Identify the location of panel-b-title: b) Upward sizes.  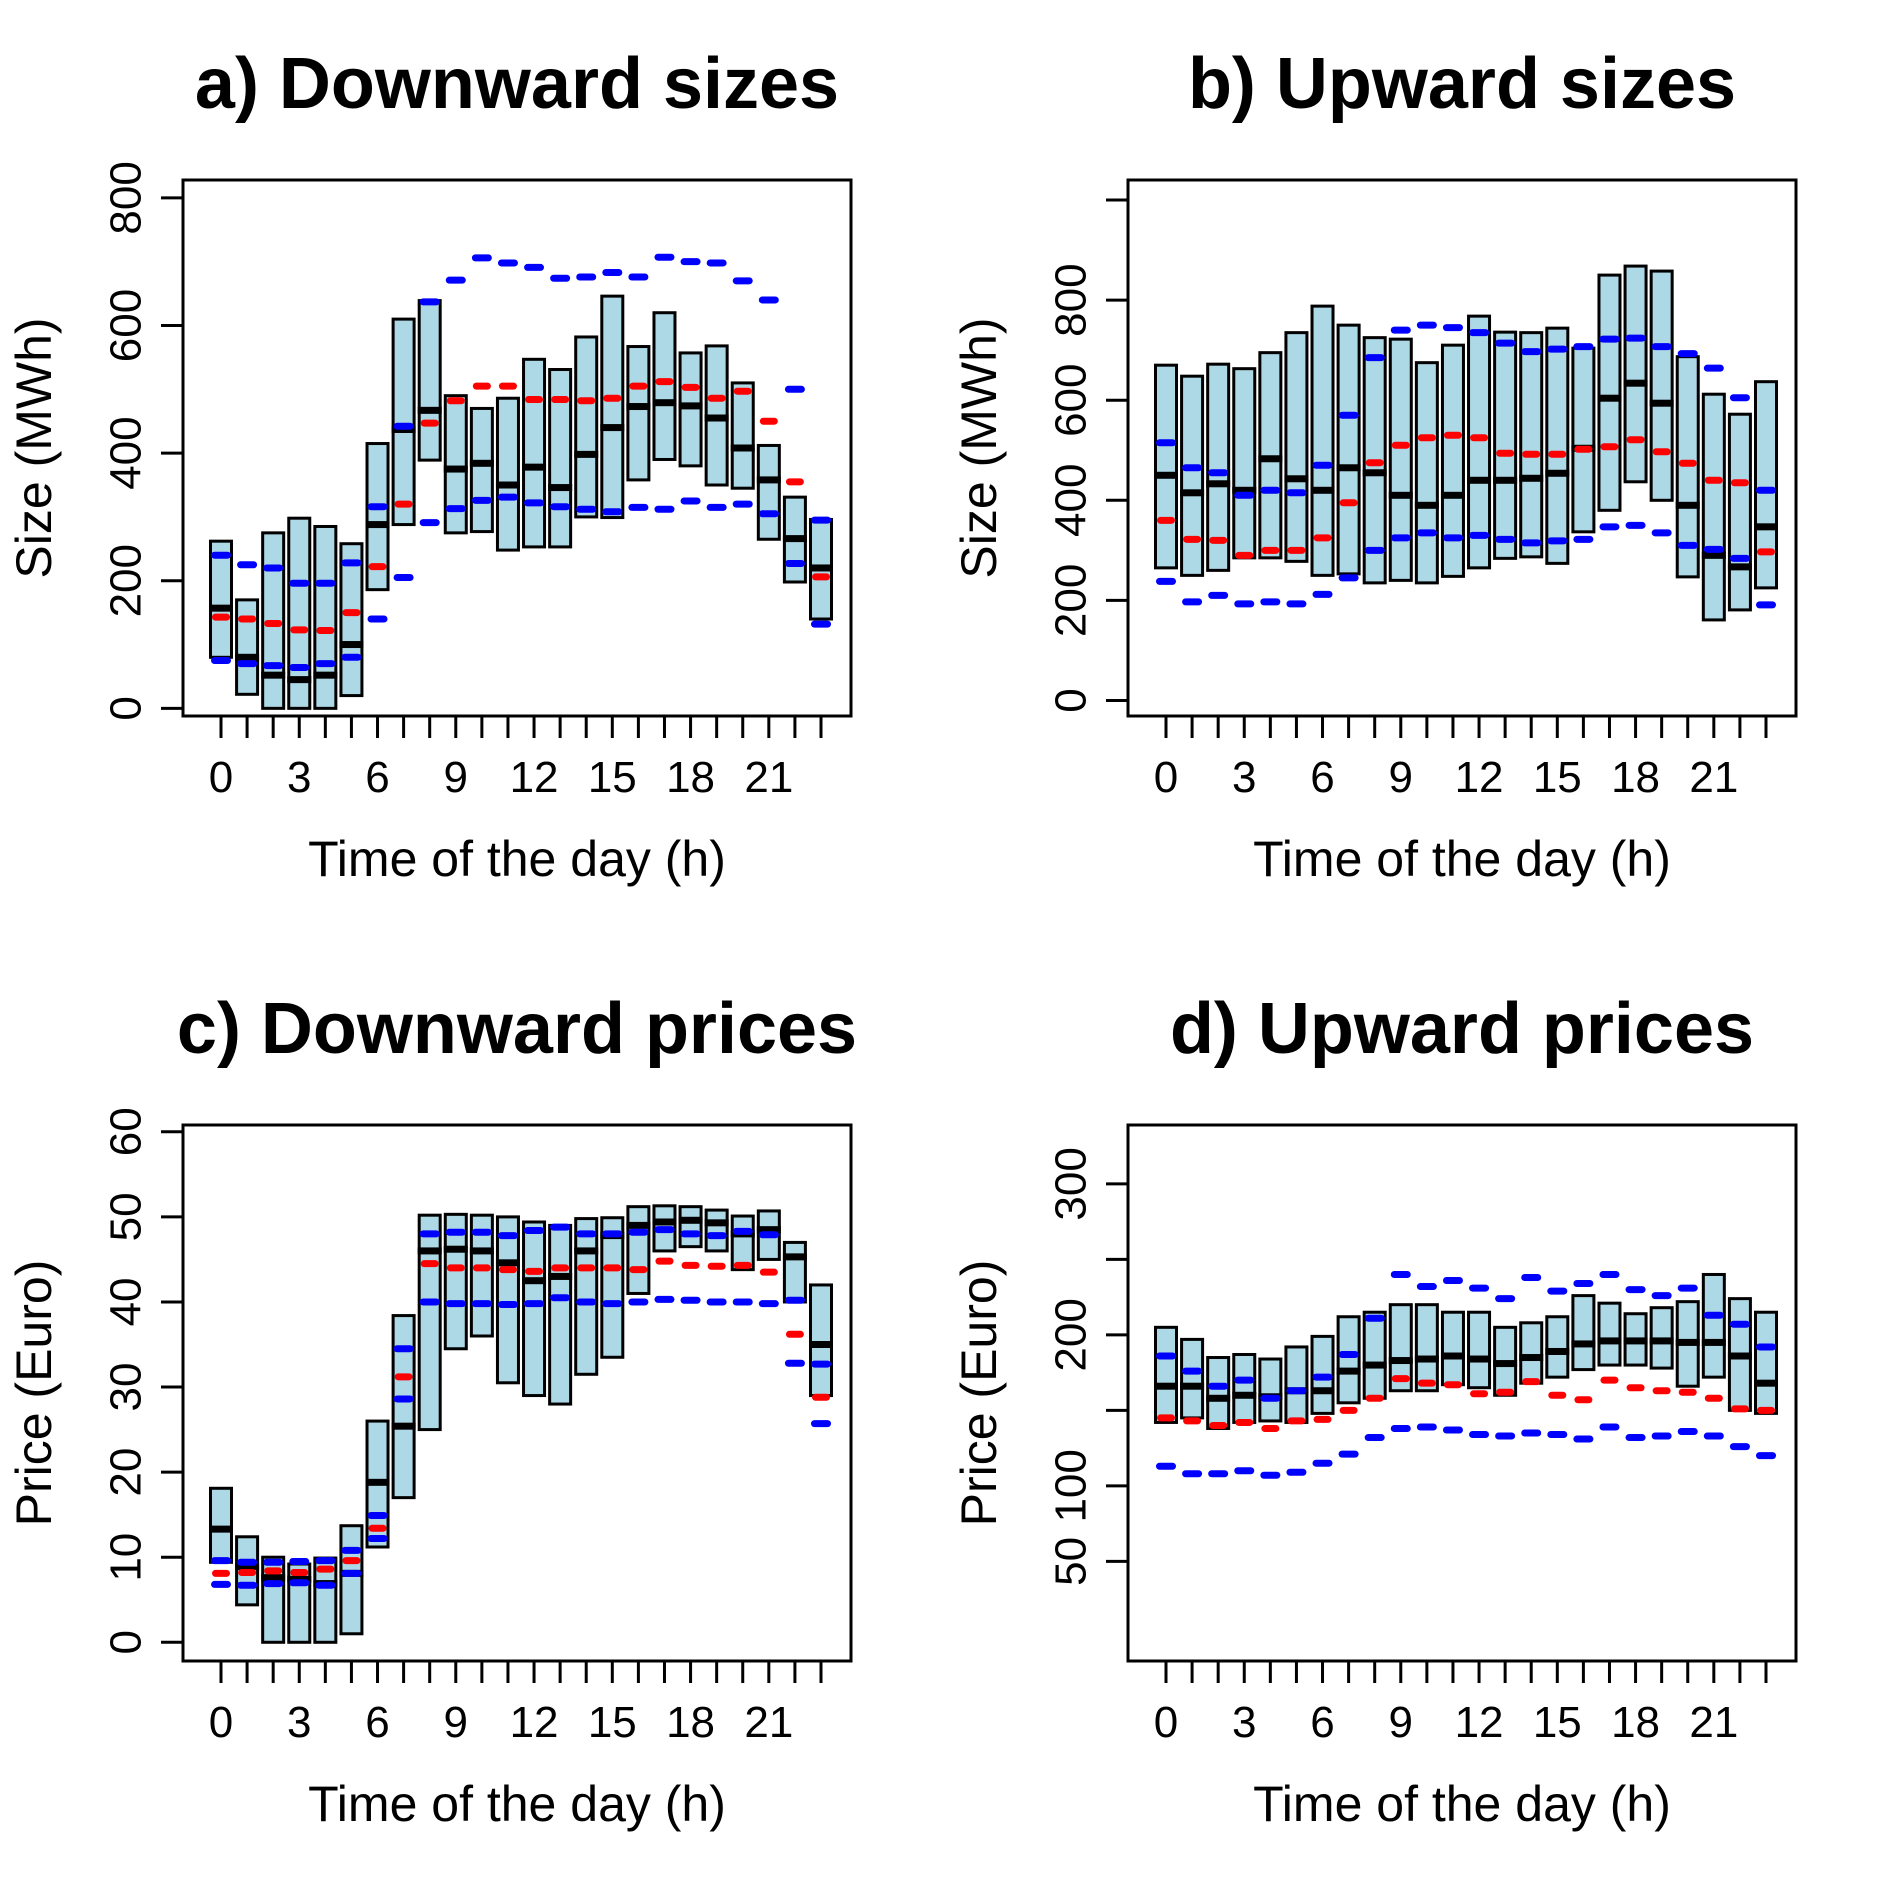
(1462, 84).